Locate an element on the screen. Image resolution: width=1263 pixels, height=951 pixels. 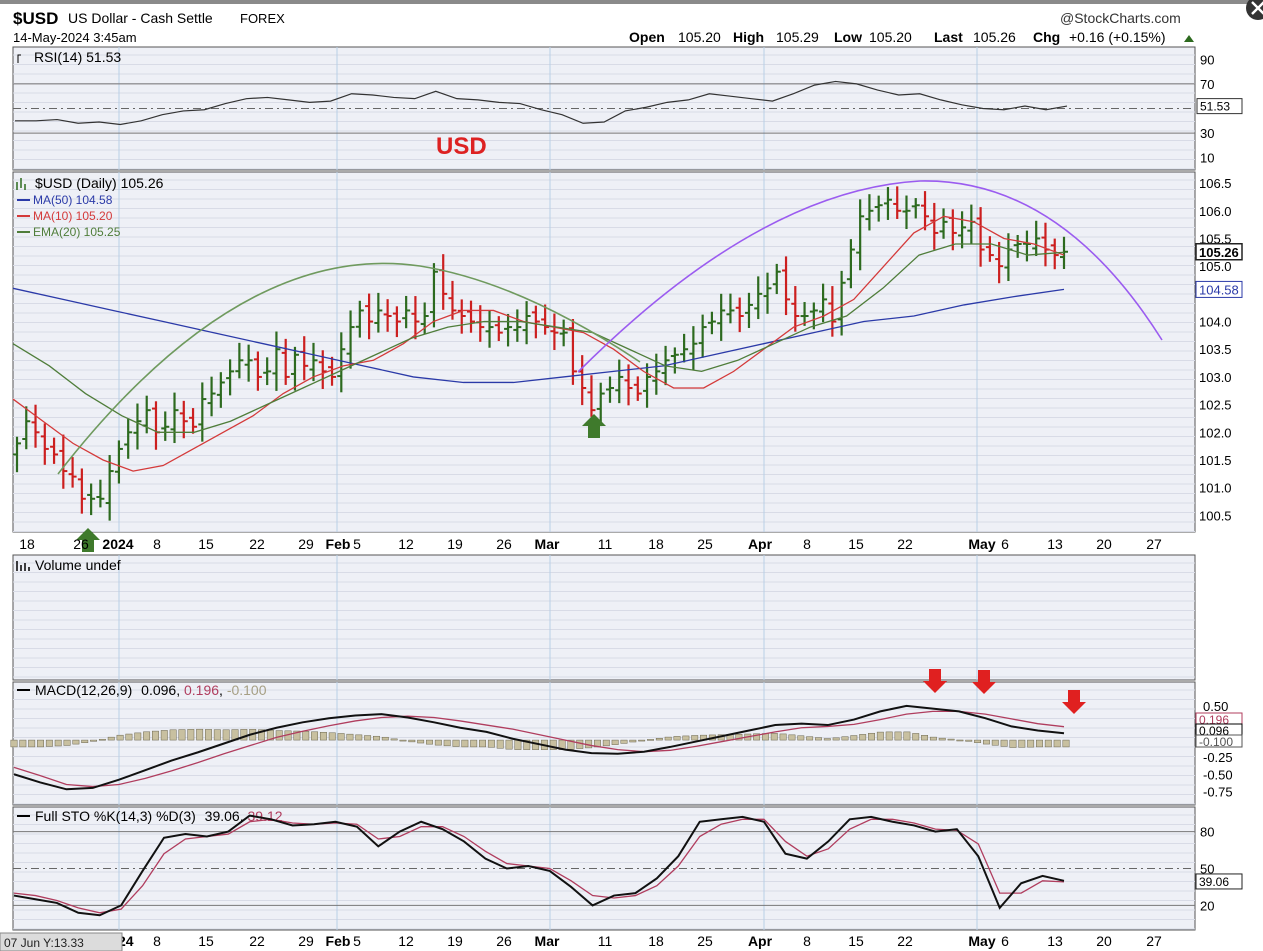
price-tick: 101.5 is located at coordinates (1215, 460).